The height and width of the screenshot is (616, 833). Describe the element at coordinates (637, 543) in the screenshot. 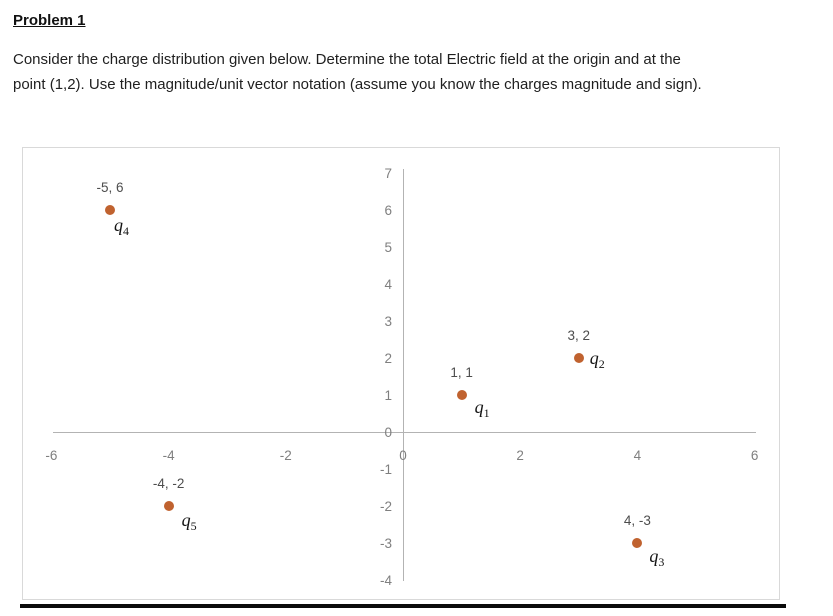

I see `point-marker-q3` at that location.